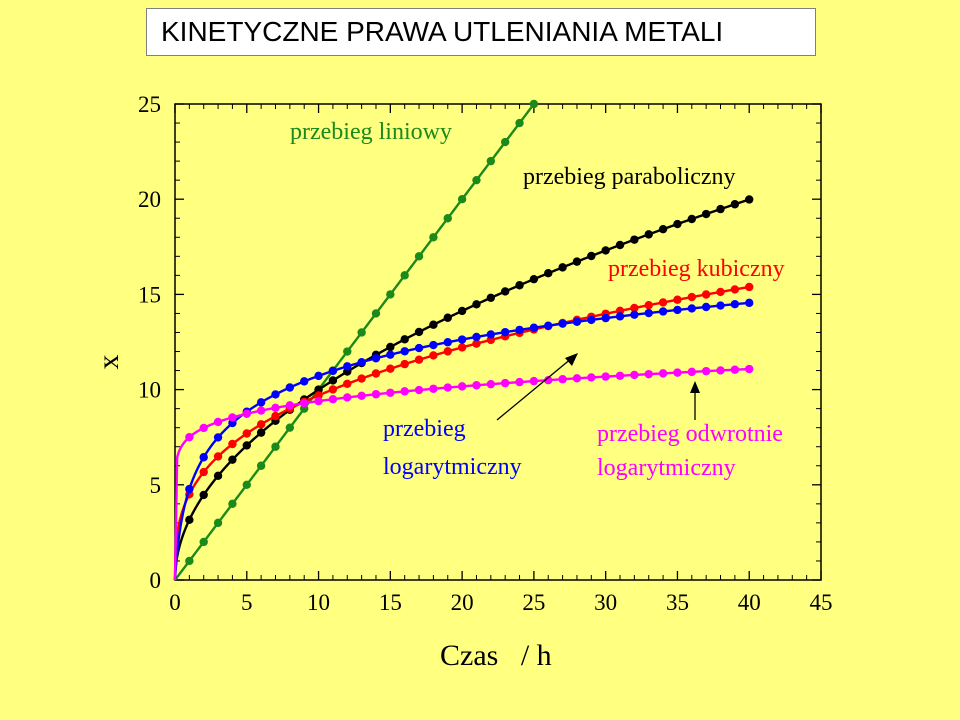 The height and width of the screenshot is (720, 960). I want to click on page-title: KINETYCZNE PRAWA UTLENIANIA METALI, so click(481, 32).